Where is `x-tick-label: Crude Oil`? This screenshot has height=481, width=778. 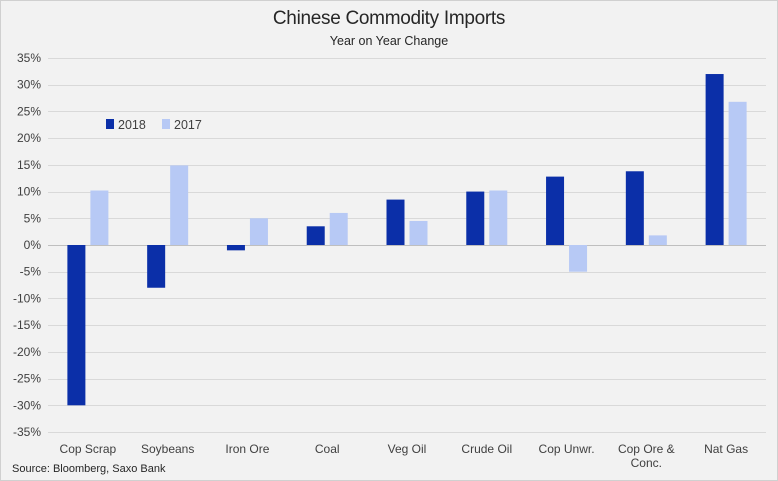 x-tick-label: Crude Oil is located at coordinates (486, 449).